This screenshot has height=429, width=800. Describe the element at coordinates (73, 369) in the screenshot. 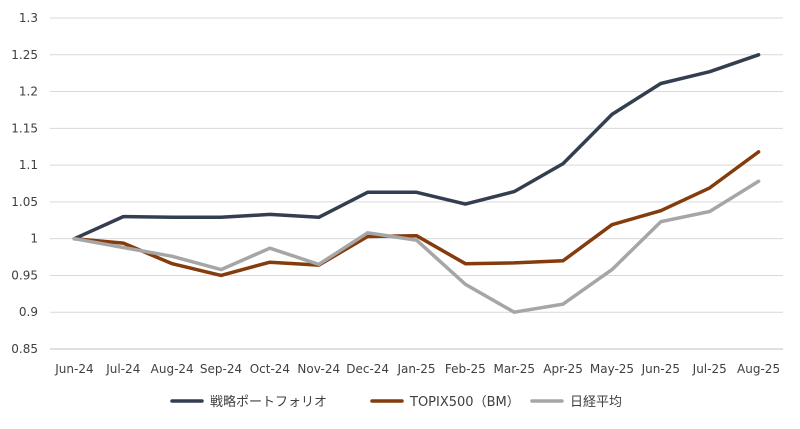

I see `x-tick-label: Jun-24` at that location.